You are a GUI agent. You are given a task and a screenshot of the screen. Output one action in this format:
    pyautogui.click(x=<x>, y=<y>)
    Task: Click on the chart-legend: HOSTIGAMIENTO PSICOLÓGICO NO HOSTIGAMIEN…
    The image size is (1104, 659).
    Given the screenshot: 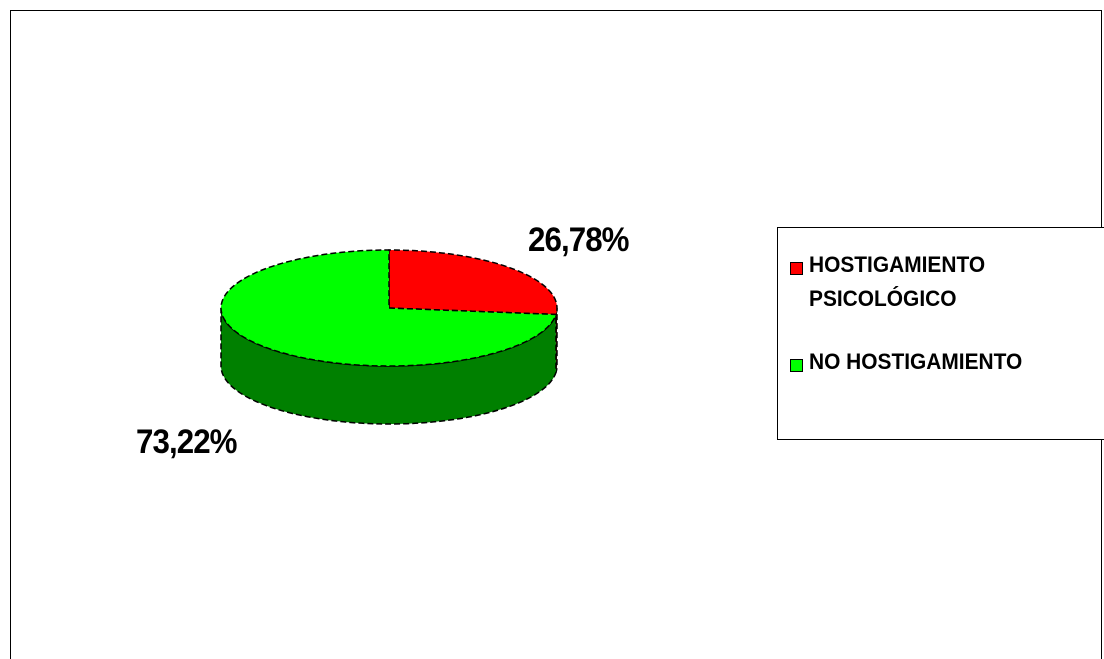 What is the action you would take?
    pyautogui.click(x=940, y=333)
    